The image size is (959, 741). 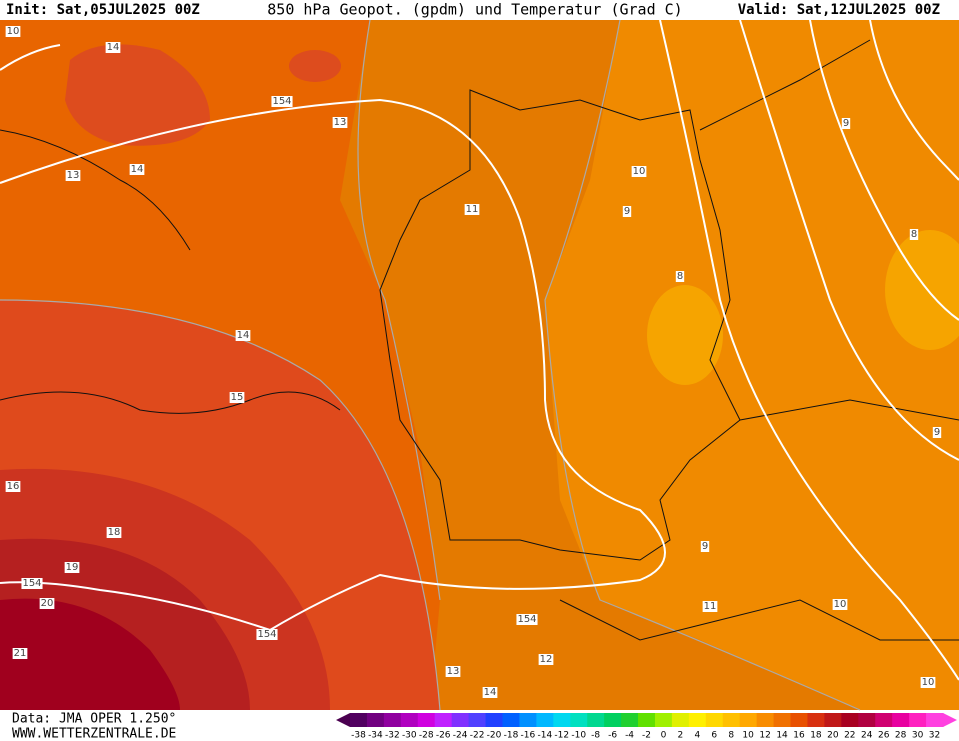 I want to click on colorbar-label: -16, so click(x=528, y=736).